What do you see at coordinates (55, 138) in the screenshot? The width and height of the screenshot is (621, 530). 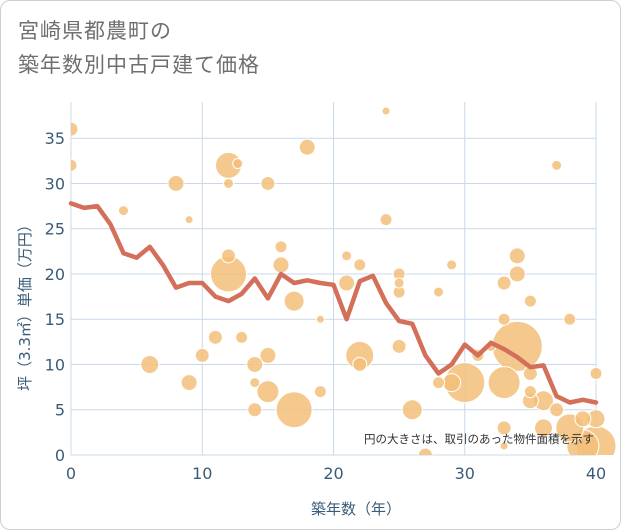 I see `y-tick-label: 35` at bounding box center [55, 138].